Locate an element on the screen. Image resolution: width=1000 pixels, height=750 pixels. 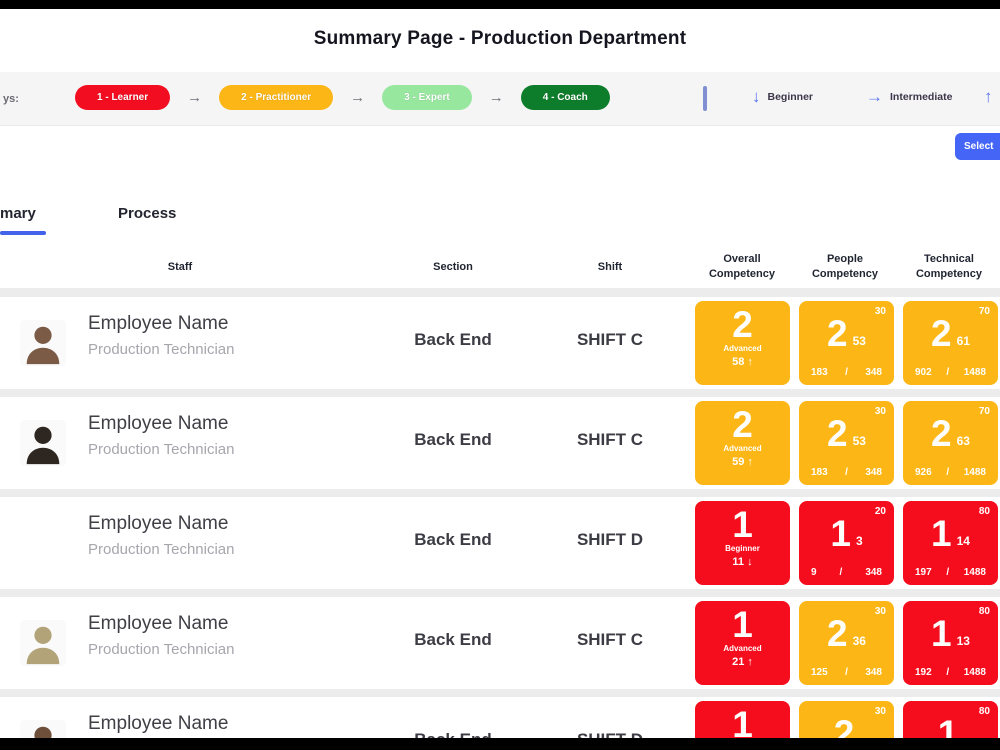
score-ratio: 183 / 348 is located at coordinates (846, 472).